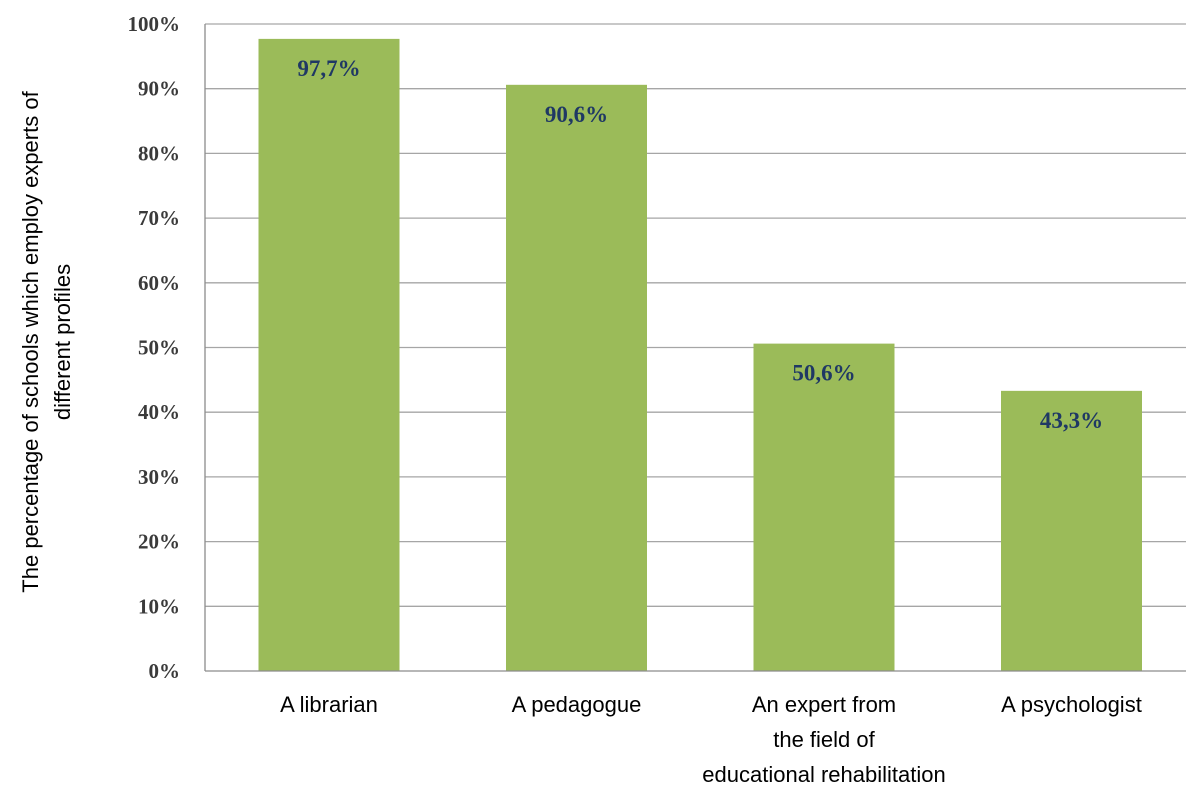 Image resolution: width=1186 pixels, height=790 pixels. Describe the element at coordinates (824, 704) in the screenshot. I see `x-category-label: An expert from` at that location.